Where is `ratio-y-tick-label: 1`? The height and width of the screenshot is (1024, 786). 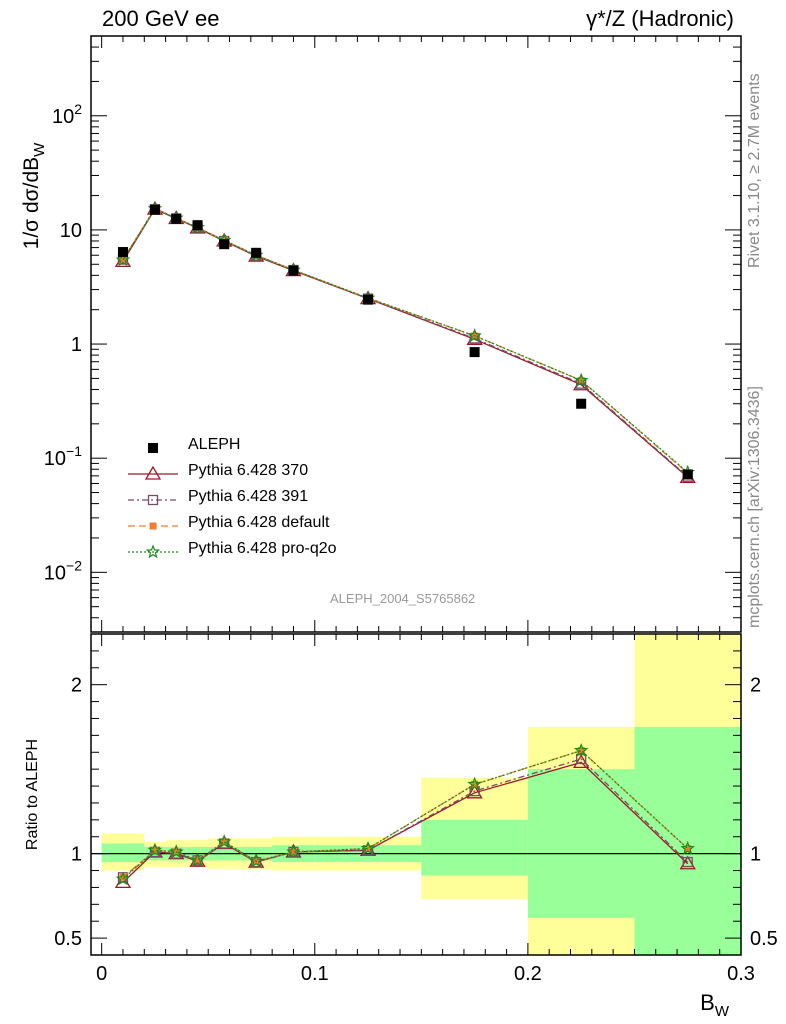
ratio-y-tick-label: 1 is located at coordinates (76, 855).